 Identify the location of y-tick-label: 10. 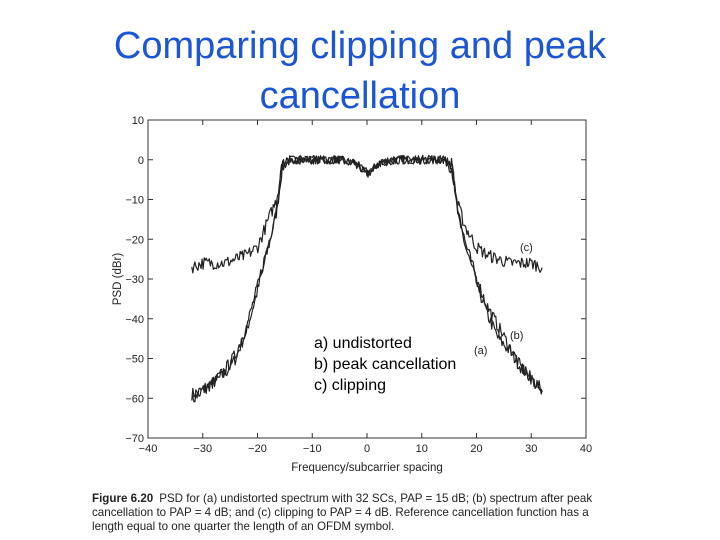
(138, 121).